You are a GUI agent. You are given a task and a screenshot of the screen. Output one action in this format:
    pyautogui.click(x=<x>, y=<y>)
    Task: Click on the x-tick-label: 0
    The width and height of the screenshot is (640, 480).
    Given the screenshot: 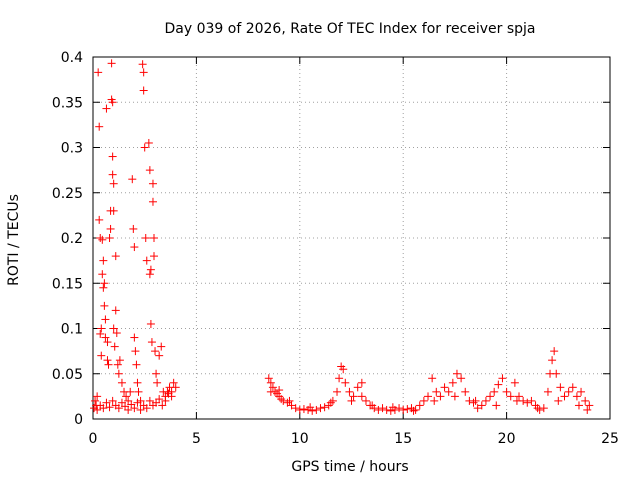 What is the action you would take?
    pyautogui.click(x=93, y=439)
    